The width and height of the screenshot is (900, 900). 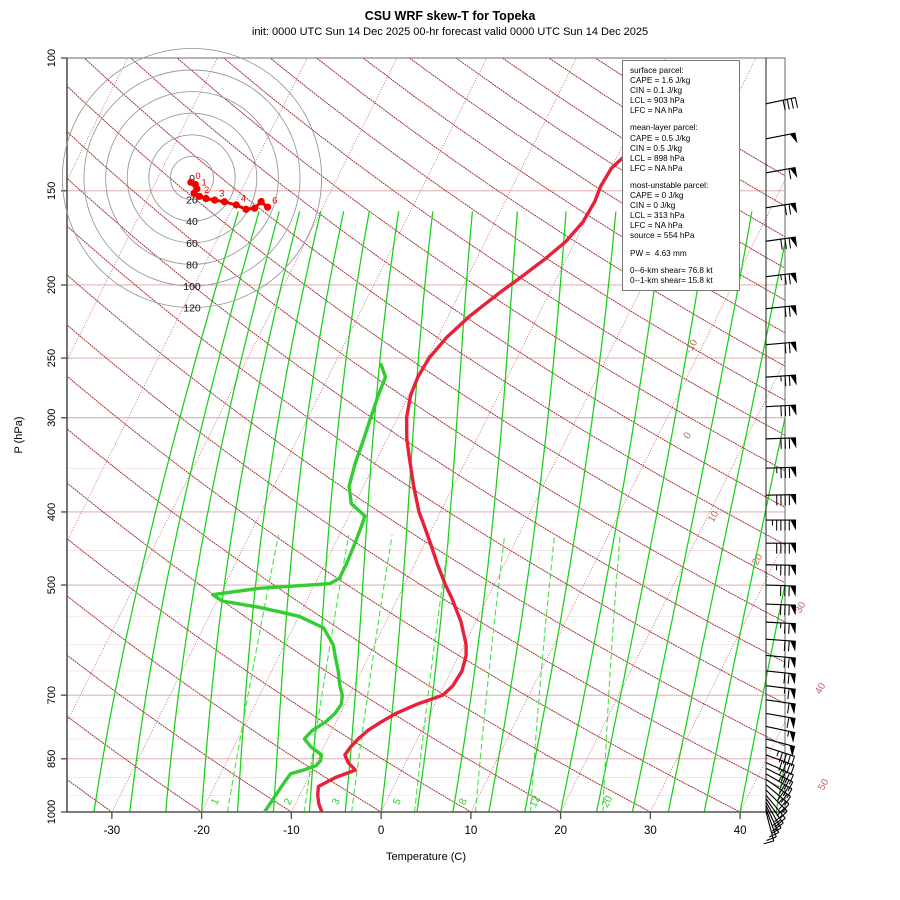 What do you see at coordinates (535, 802) in the screenshot?
I see `mixing-ratio-label: 12` at bounding box center [535, 802].